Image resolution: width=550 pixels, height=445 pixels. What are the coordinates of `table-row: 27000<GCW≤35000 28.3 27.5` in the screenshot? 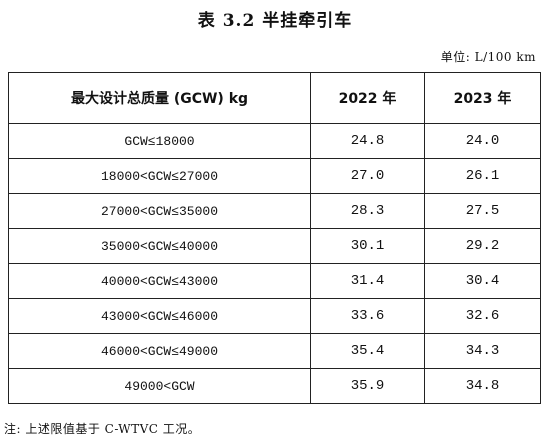 It's located at (274, 211).